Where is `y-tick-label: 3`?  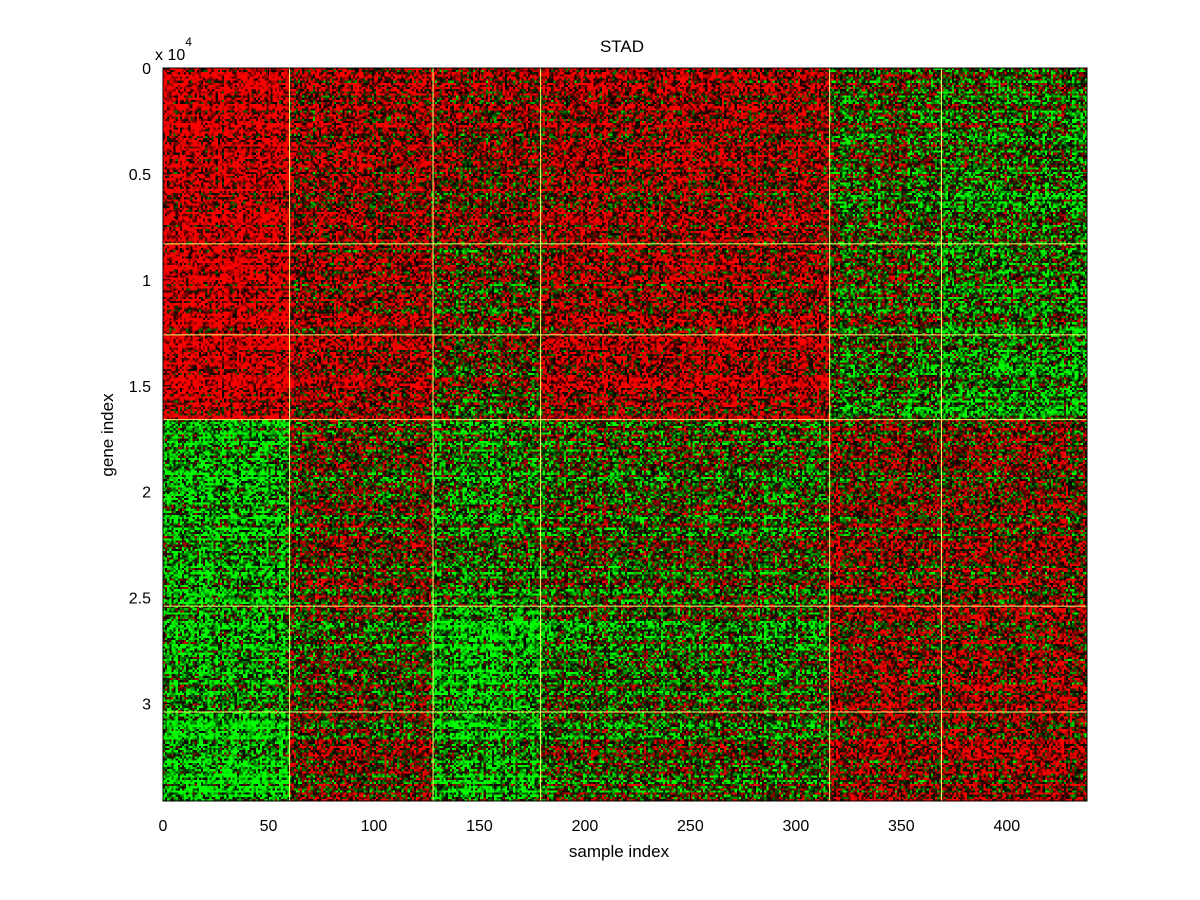 y-tick-label: 3 is located at coordinates (146, 705).